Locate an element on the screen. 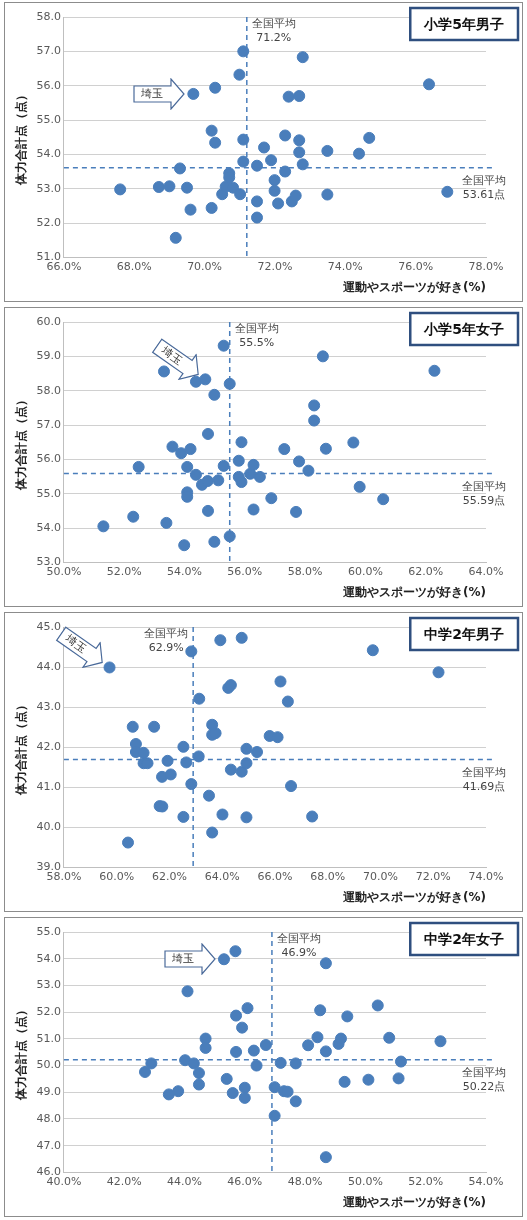 This screenshot has width=527, height=1220. ref-line-label: 全国平均 71.2% is located at coordinates (273, 31).